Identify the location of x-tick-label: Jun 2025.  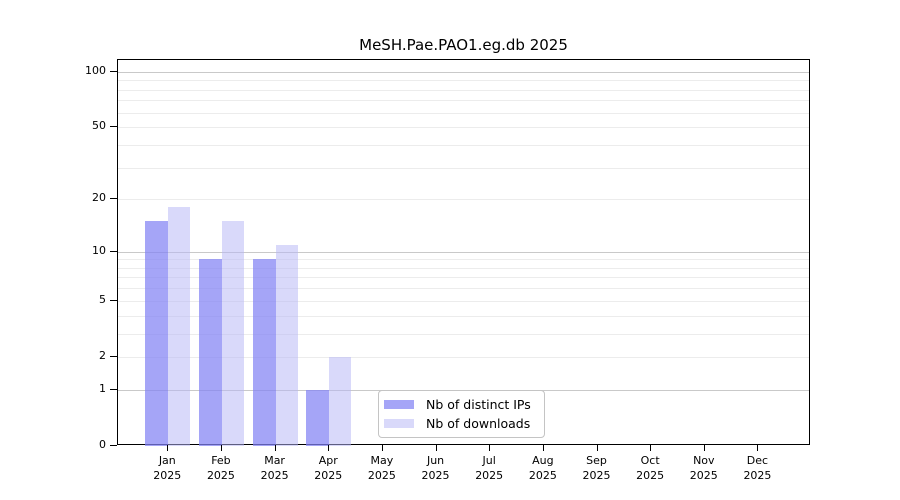
(435, 468).